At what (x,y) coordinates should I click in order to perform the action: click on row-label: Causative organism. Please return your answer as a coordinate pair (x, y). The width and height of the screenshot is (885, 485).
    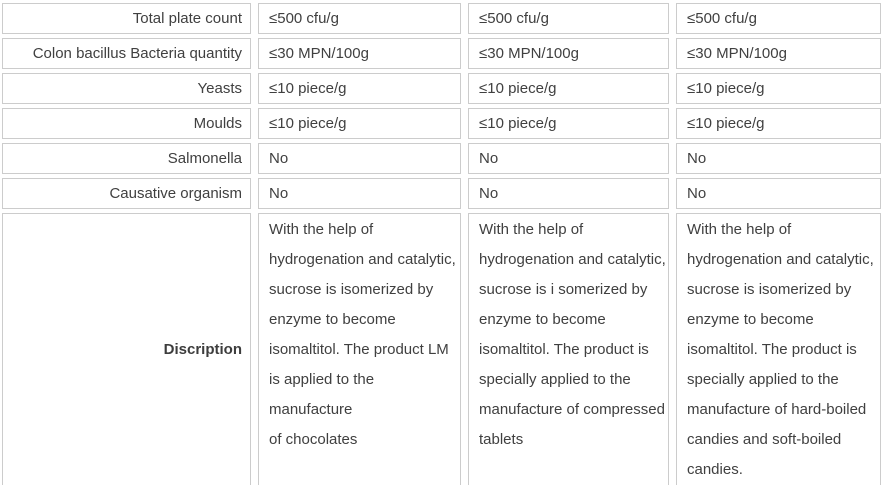
    Looking at the image, I should click on (175, 193).